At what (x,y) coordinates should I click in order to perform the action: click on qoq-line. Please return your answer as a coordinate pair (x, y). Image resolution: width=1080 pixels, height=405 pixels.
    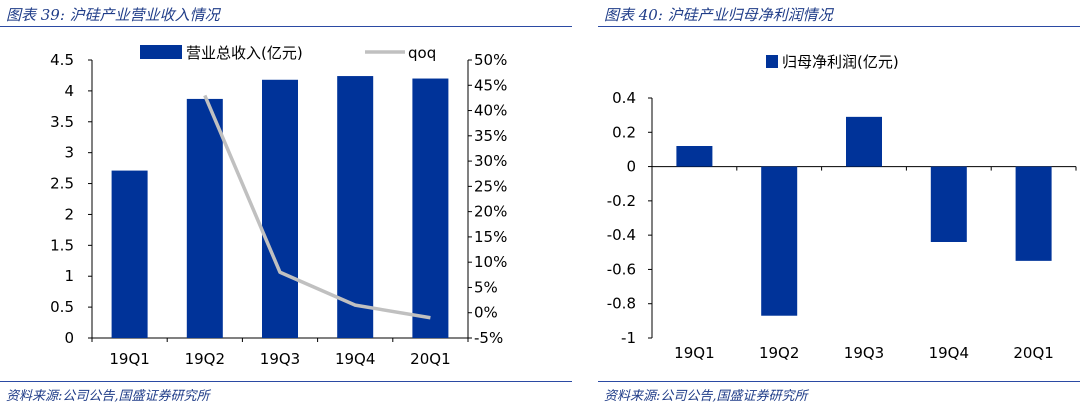
    Looking at the image, I should click on (317, 207).